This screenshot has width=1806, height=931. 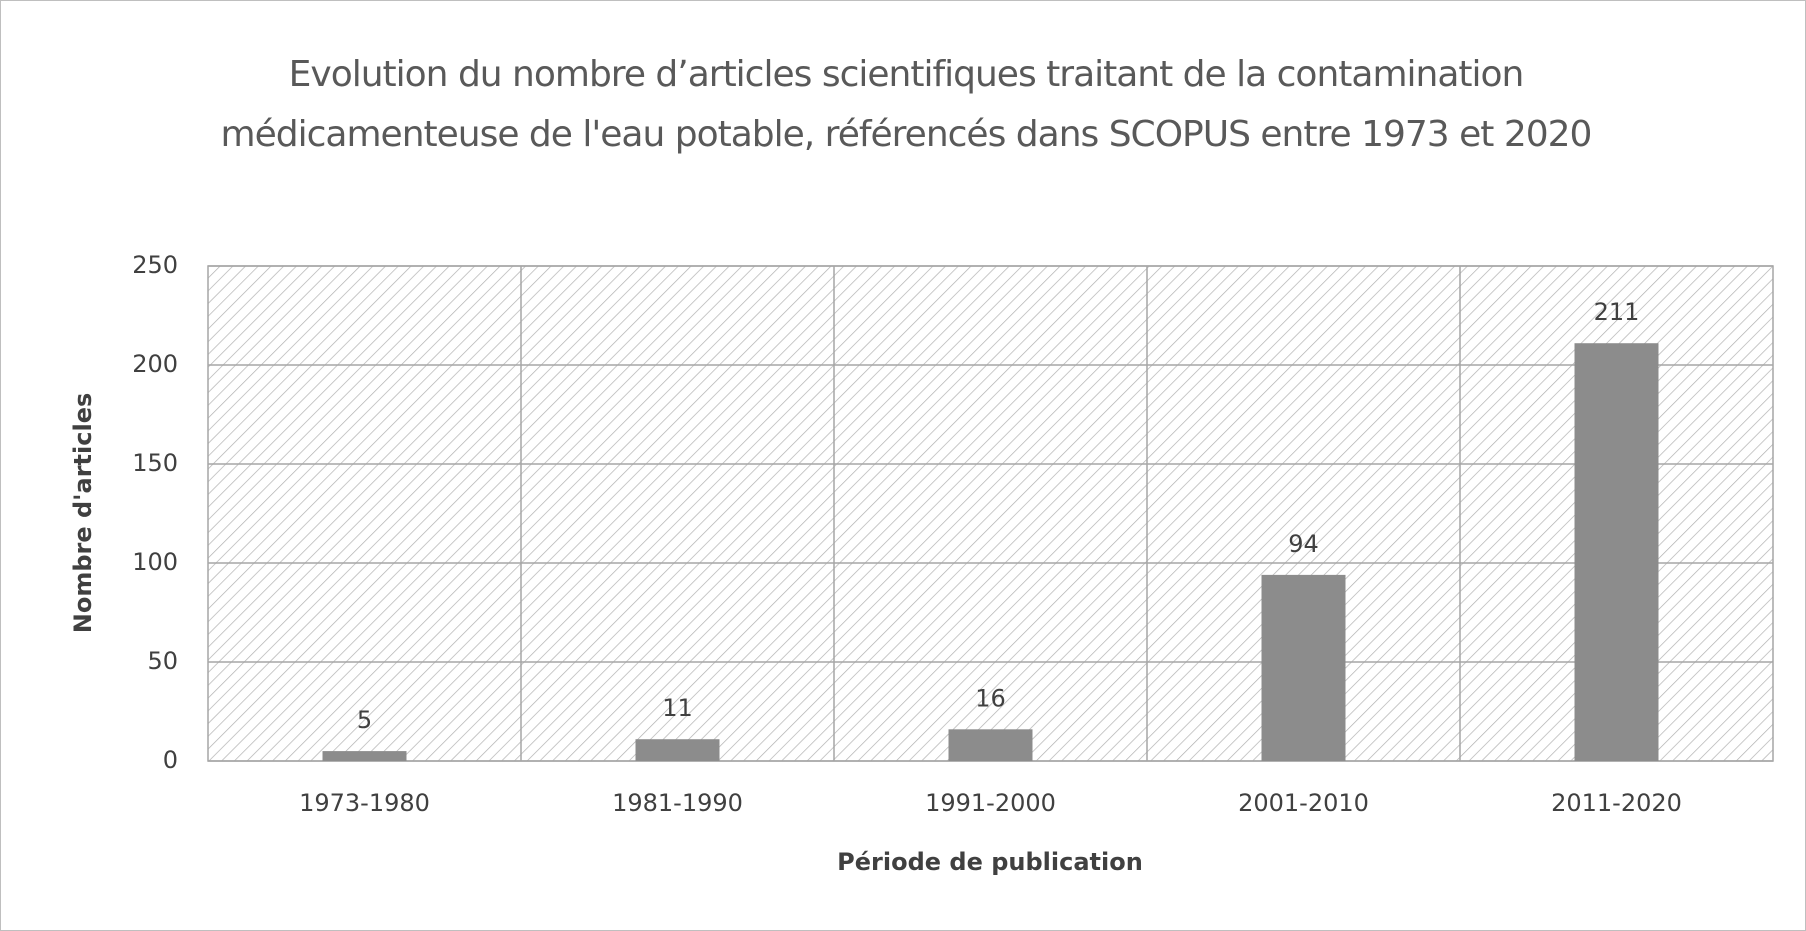 I want to click on x-axis-label: Période de publication, so click(x=990, y=862).